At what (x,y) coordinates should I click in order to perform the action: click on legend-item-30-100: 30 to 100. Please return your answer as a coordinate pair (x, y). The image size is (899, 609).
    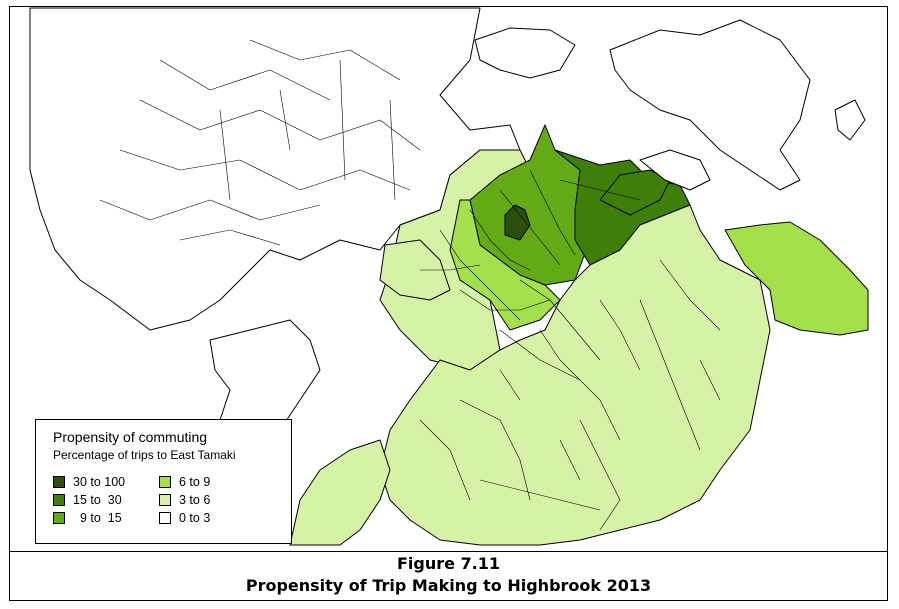
    Looking at the image, I should click on (89, 482).